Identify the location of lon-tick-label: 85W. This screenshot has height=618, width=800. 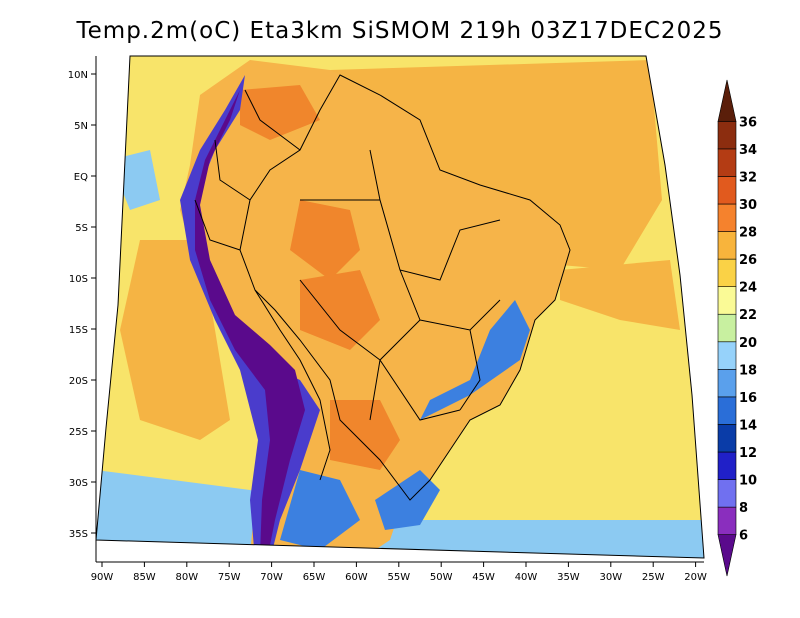
(144, 577).